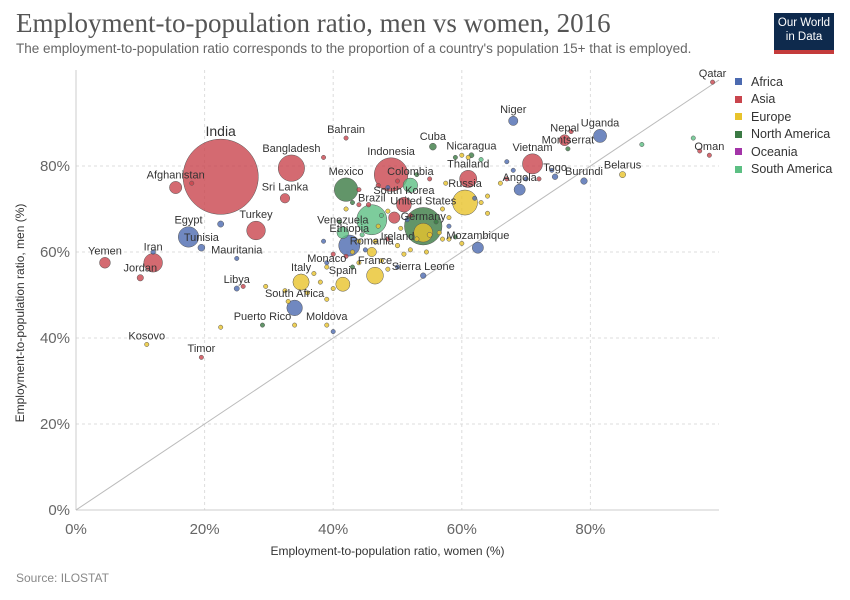  I want to click on point-label: Romania, so click(372, 241).